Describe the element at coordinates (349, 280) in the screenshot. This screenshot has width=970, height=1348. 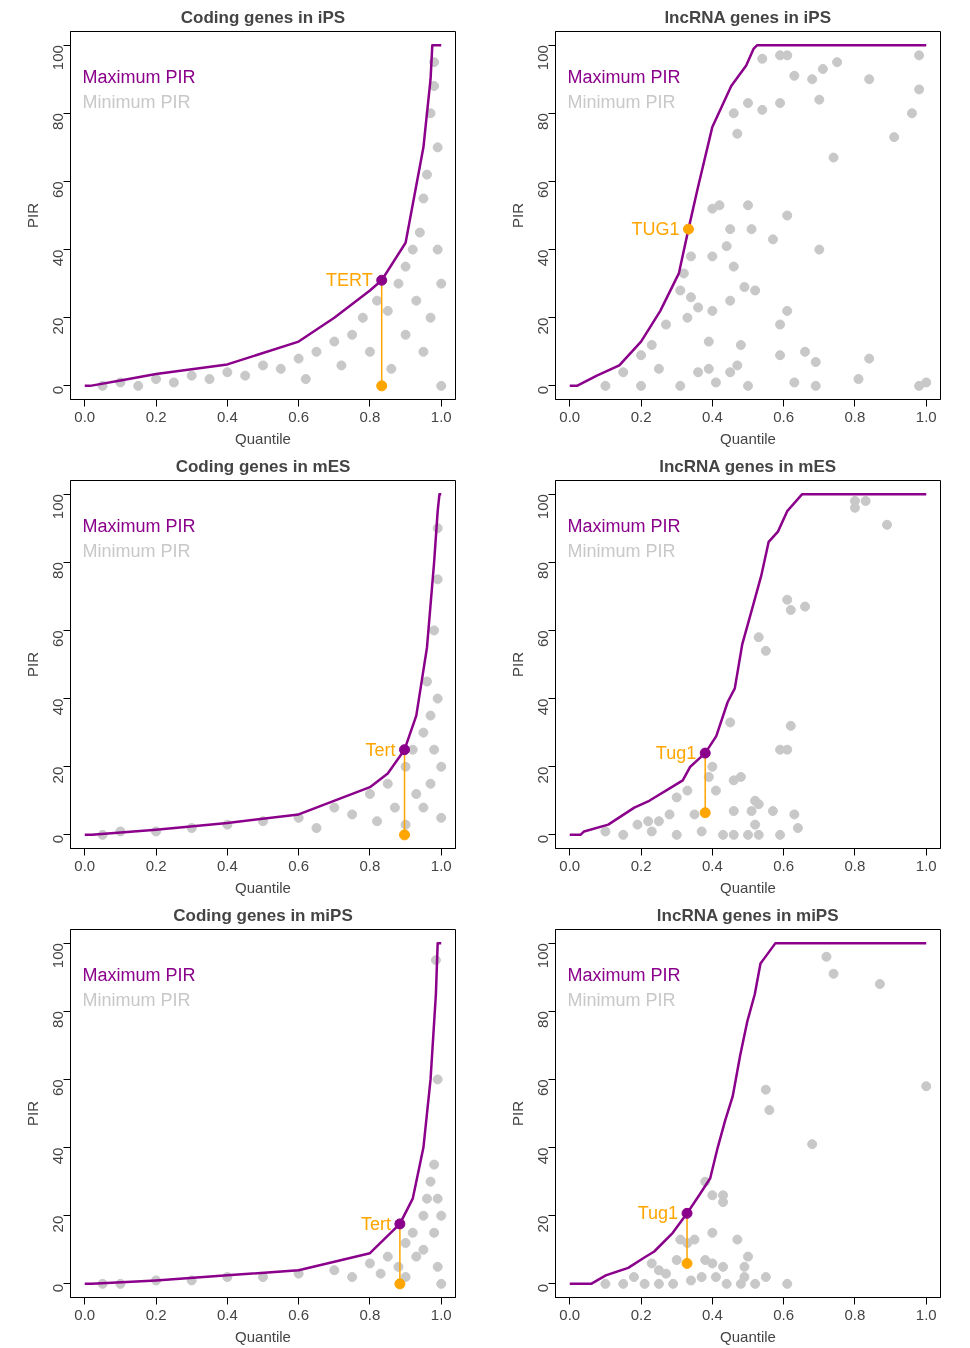
I see `annotation: TERT` at that location.